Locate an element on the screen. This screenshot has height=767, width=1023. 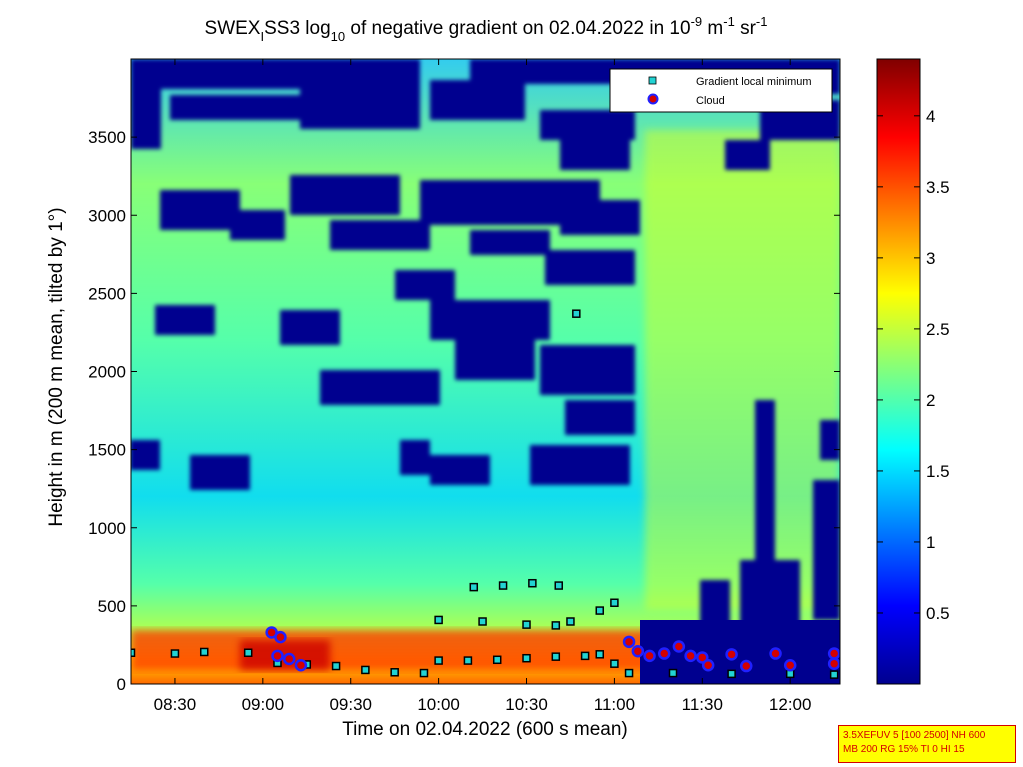
x-tick-label: 10:30 is located at coordinates (526, 704).